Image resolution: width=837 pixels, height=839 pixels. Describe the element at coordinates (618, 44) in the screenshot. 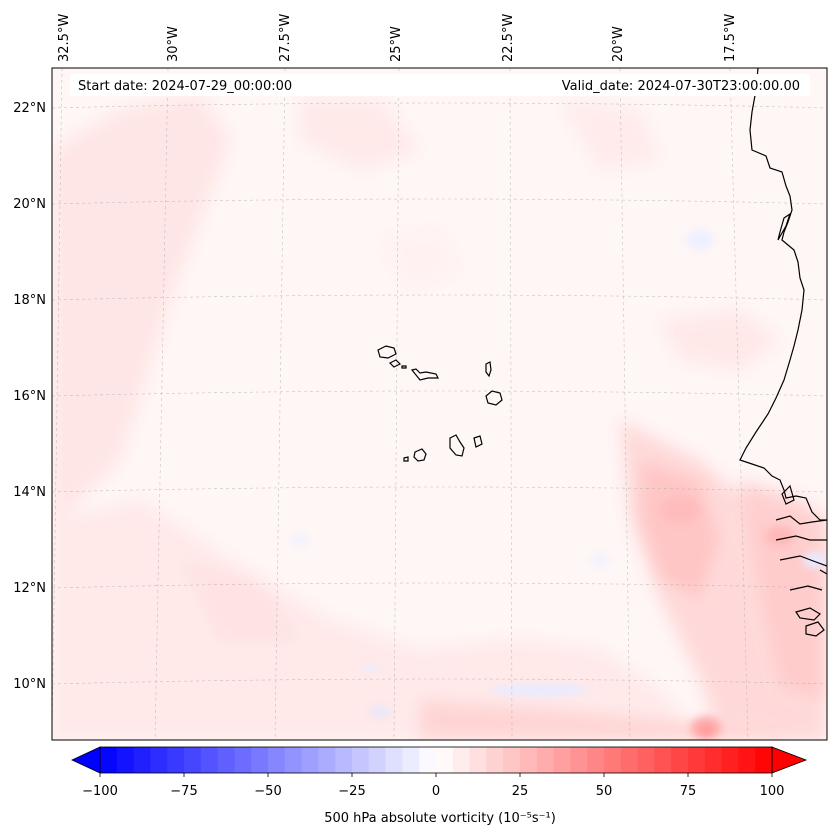

I see `lon-label-20w: 20°W` at that location.